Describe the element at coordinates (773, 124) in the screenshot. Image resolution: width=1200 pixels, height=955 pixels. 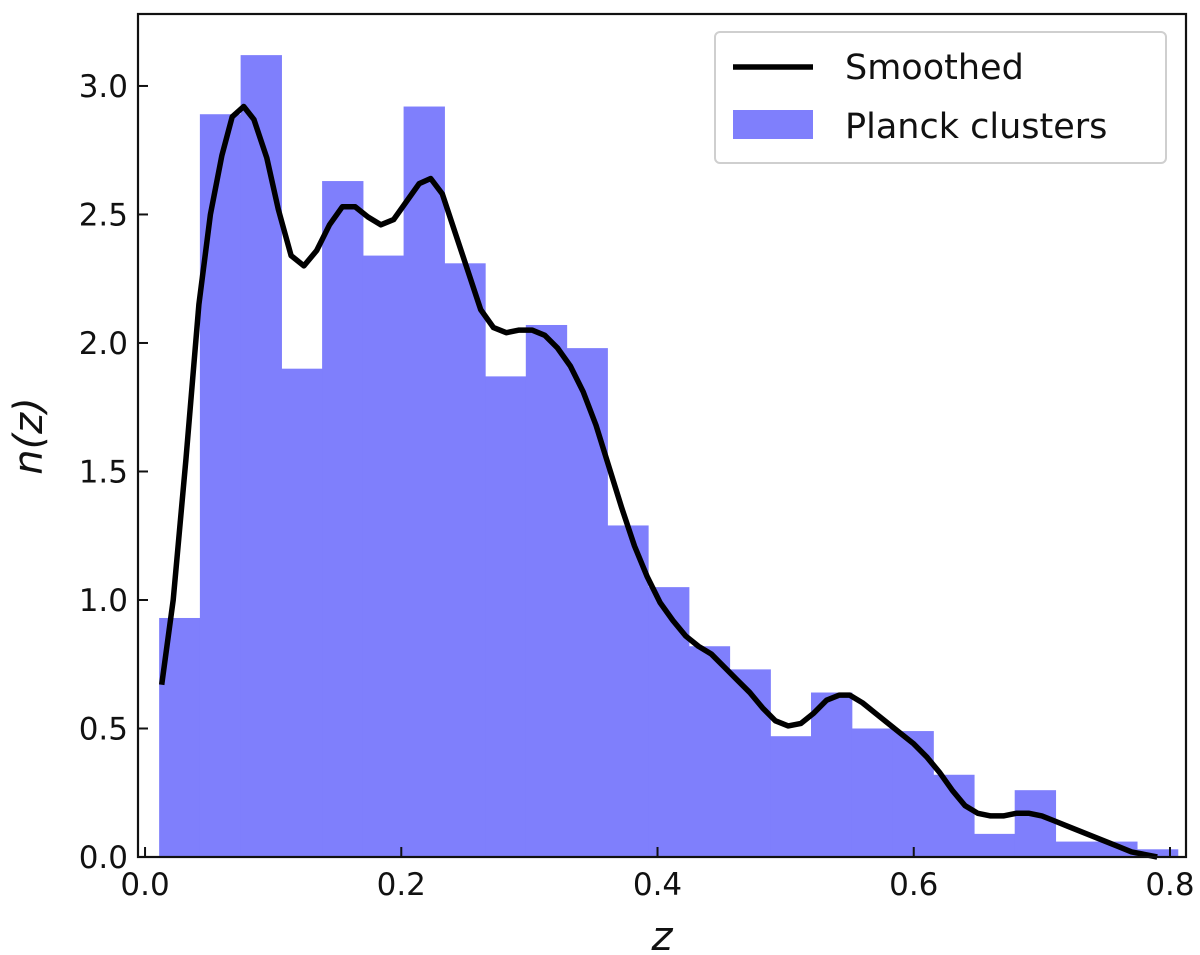
I see `legend-patch-swatch` at that location.